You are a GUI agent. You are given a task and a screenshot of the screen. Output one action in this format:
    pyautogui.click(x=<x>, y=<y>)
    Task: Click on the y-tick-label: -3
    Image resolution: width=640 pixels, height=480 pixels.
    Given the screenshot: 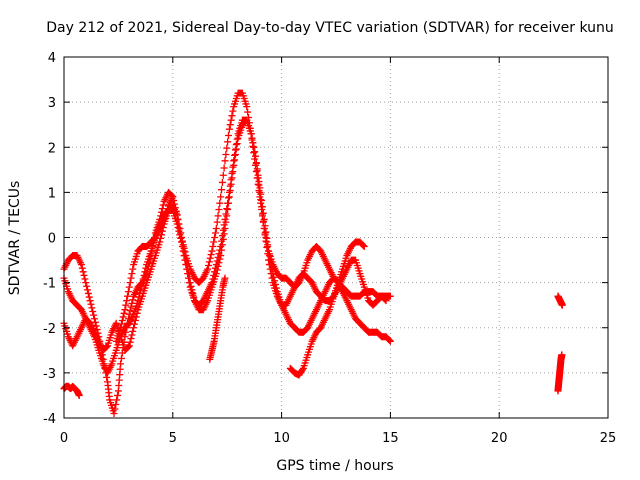 What is the action you would take?
    pyautogui.click(x=49, y=374)
    